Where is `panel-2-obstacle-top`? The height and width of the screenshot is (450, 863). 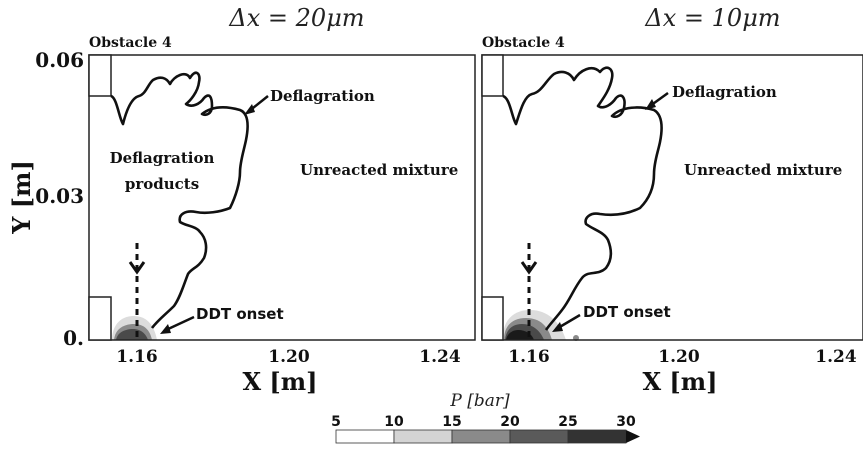
panel-2-obstacle-top is located at coordinates (492, 75).